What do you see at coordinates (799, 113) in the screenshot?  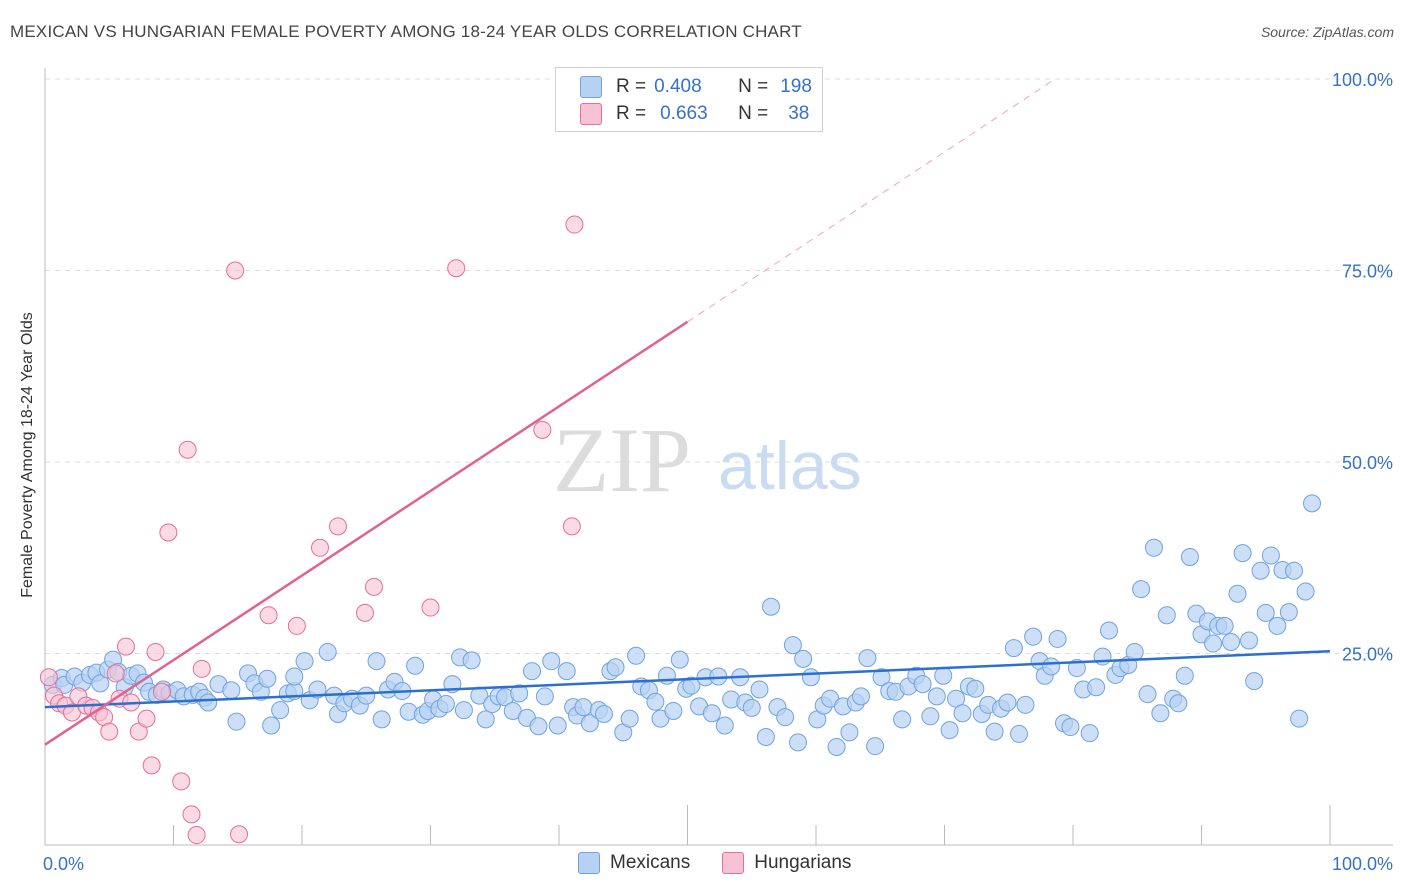 I see `legend-n-value: 38` at bounding box center [799, 113].